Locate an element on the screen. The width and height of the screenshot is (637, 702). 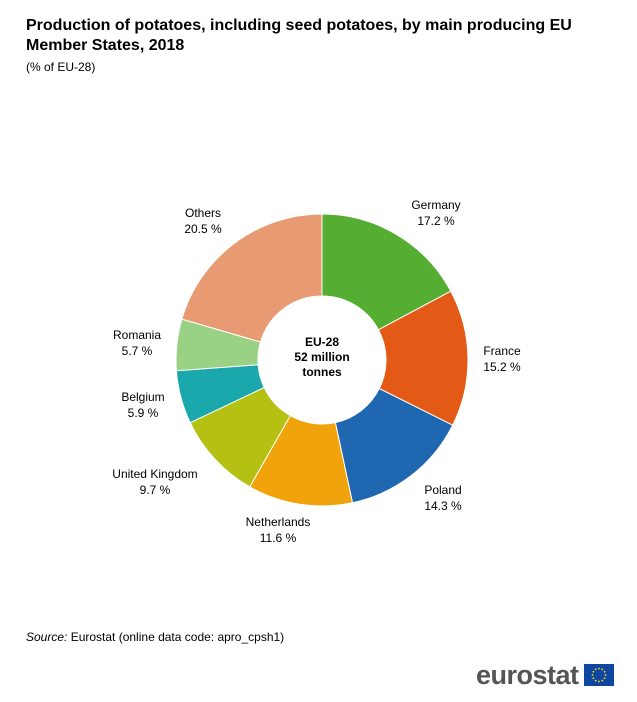
slice-label: United Kingdom is located at coordinates (154, 474).